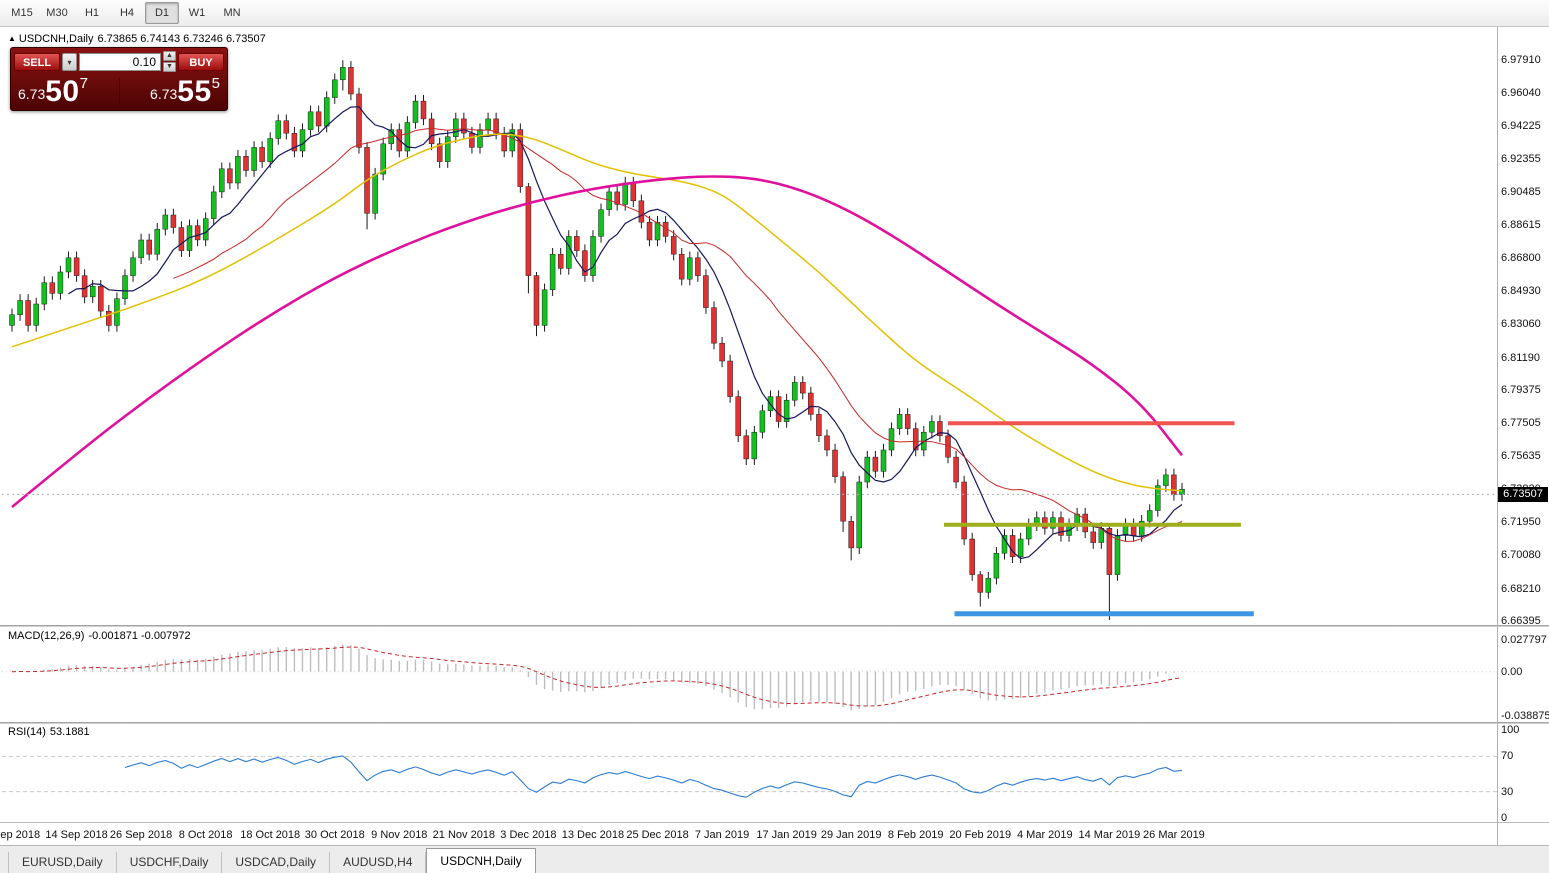  What do you see at coordinates (1521, 257) in the screenshot?
I see `price-axis-label: 6.86800` at bounding box center [1521, 257].